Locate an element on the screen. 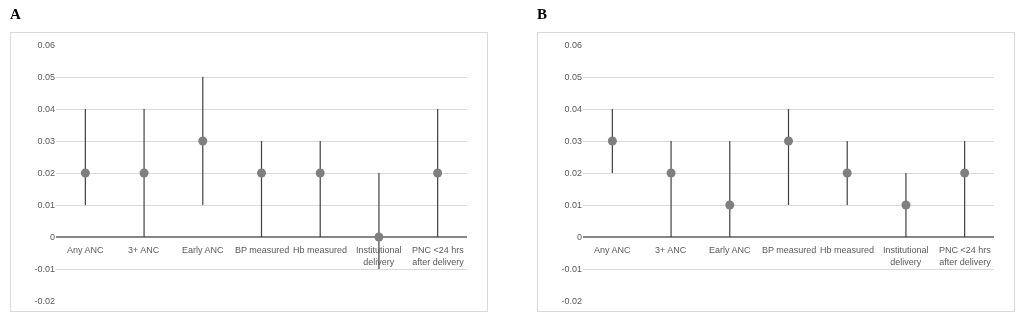  x-tick-label: Institutional delivery is located at coordinates (906, 256).